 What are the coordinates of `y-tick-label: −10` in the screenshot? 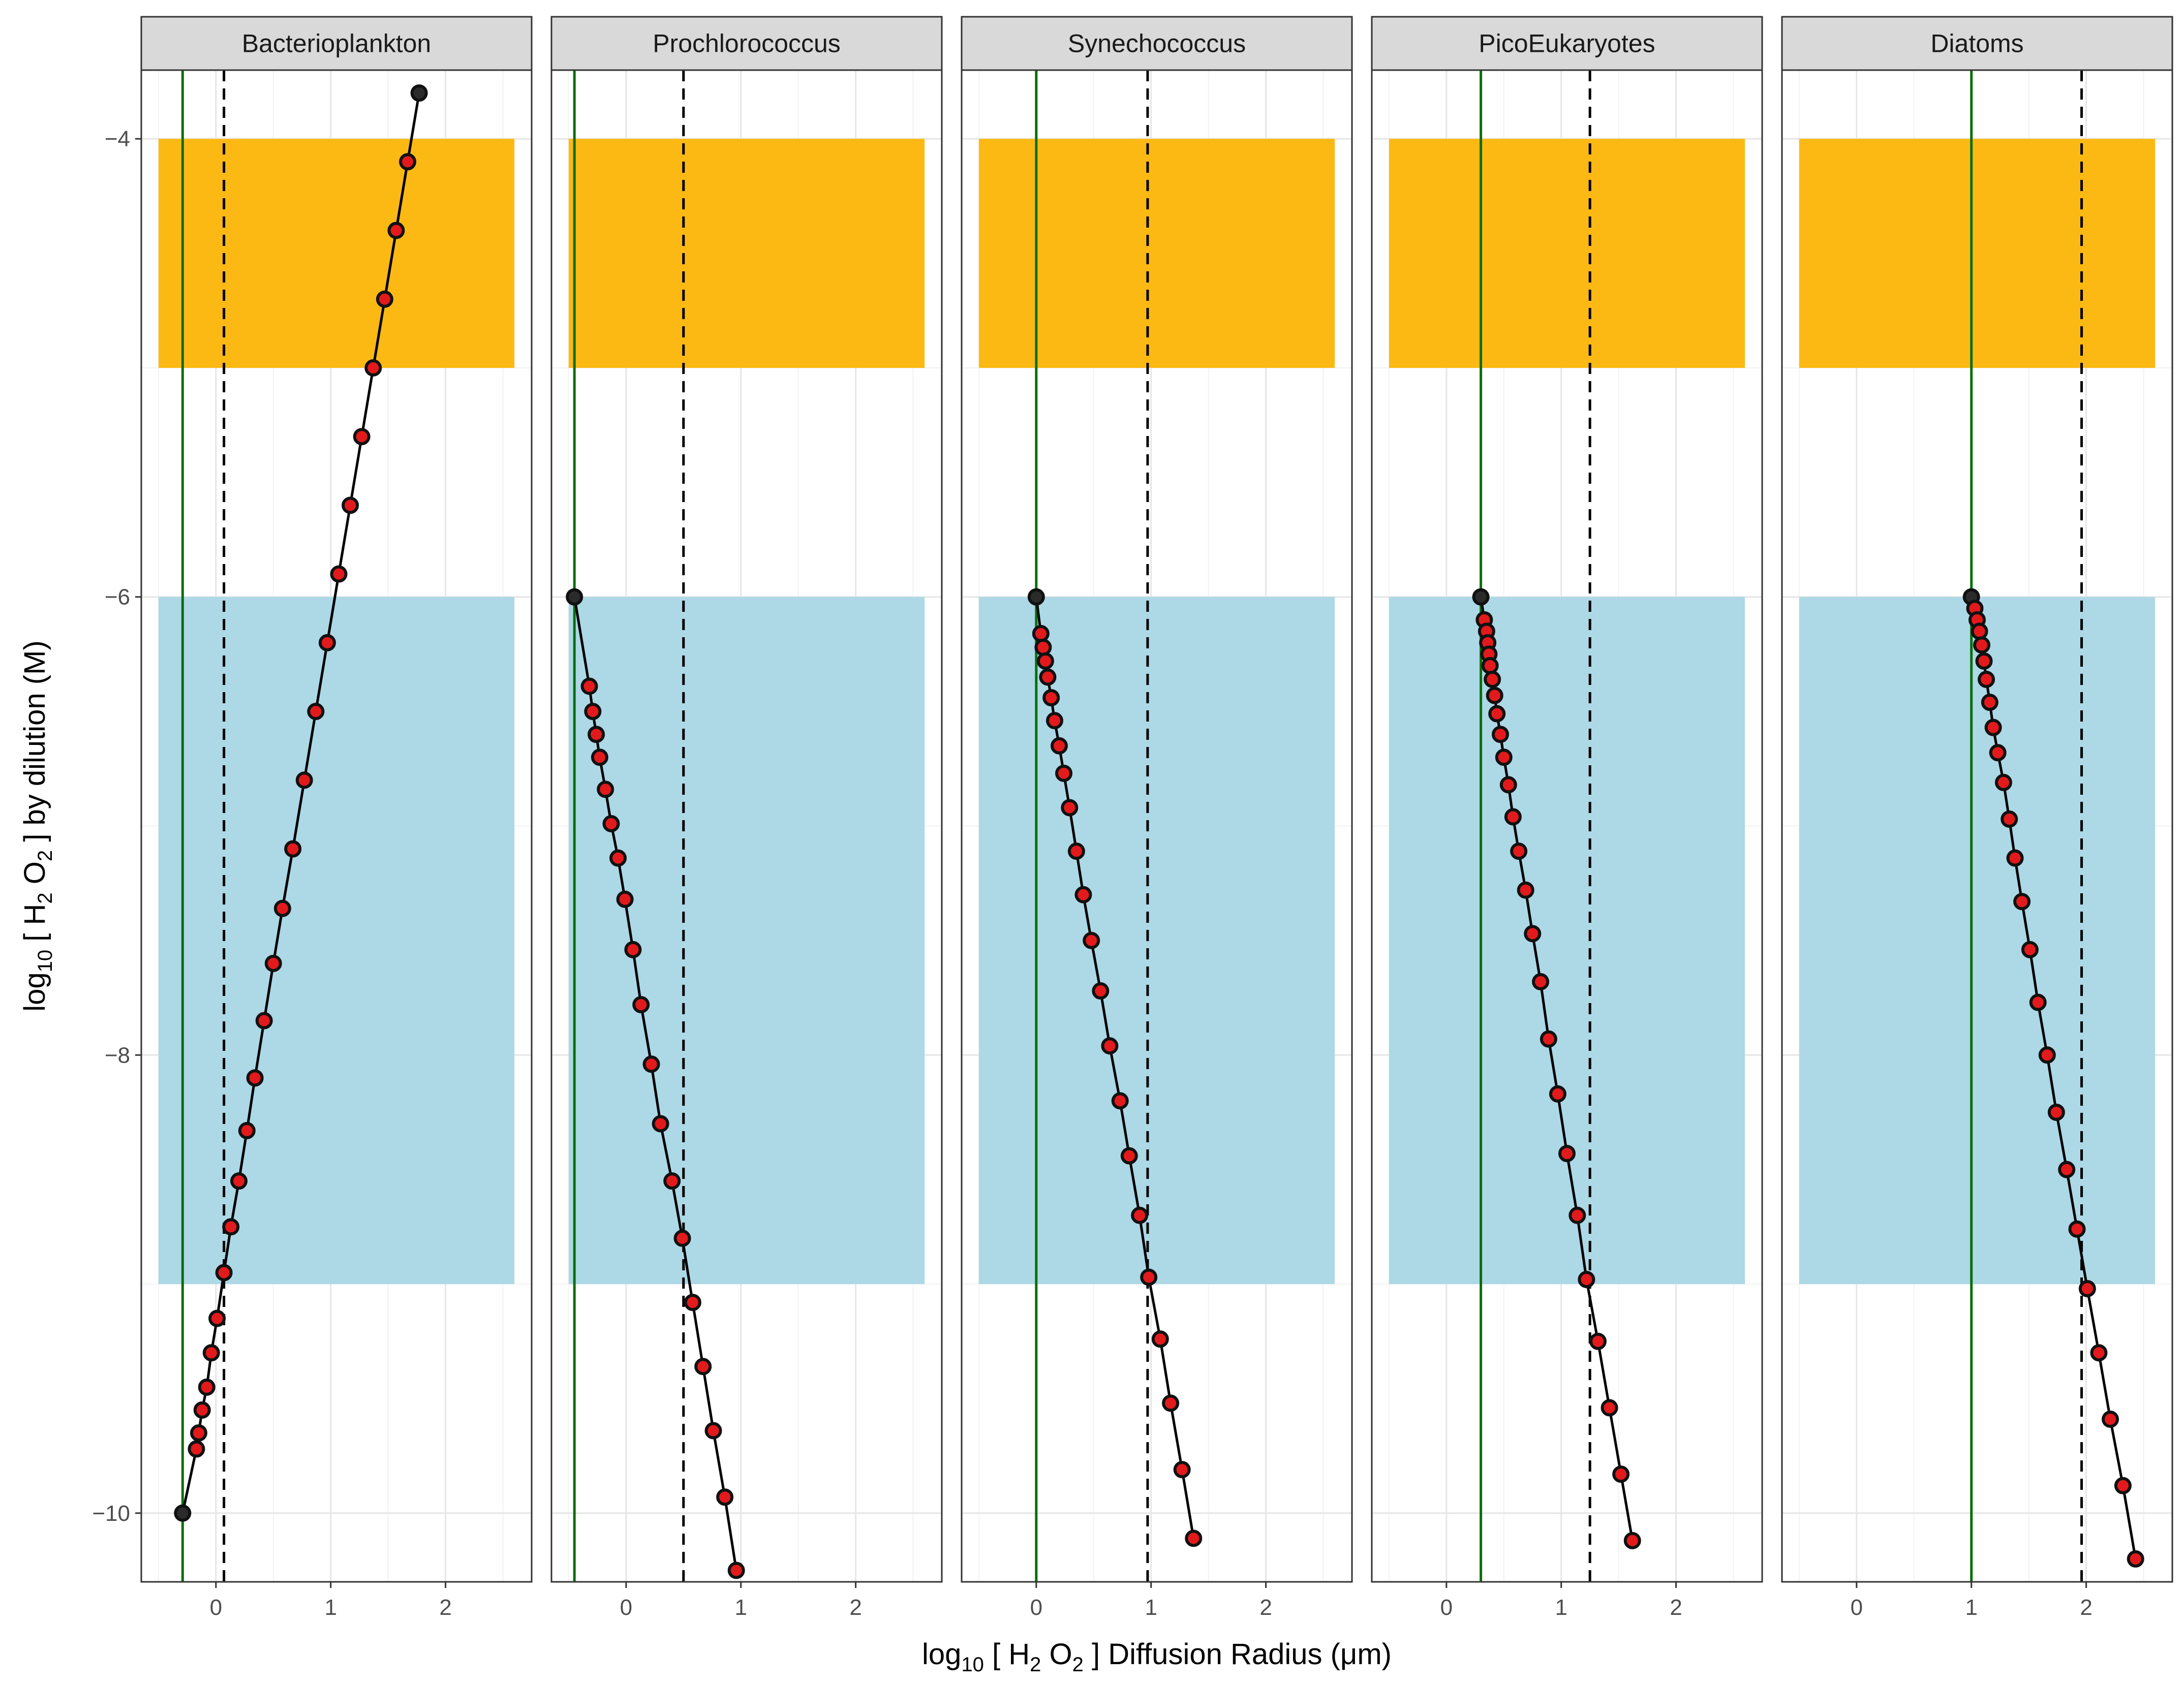 It's located at (111, 1513).